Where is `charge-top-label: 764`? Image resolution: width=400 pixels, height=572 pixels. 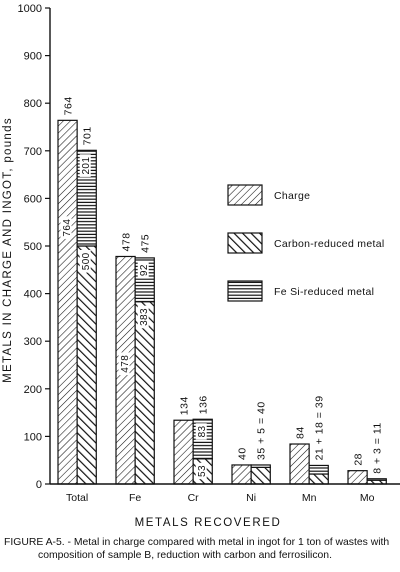 charge-top-label: 764 is located at coordinates (69, 105).